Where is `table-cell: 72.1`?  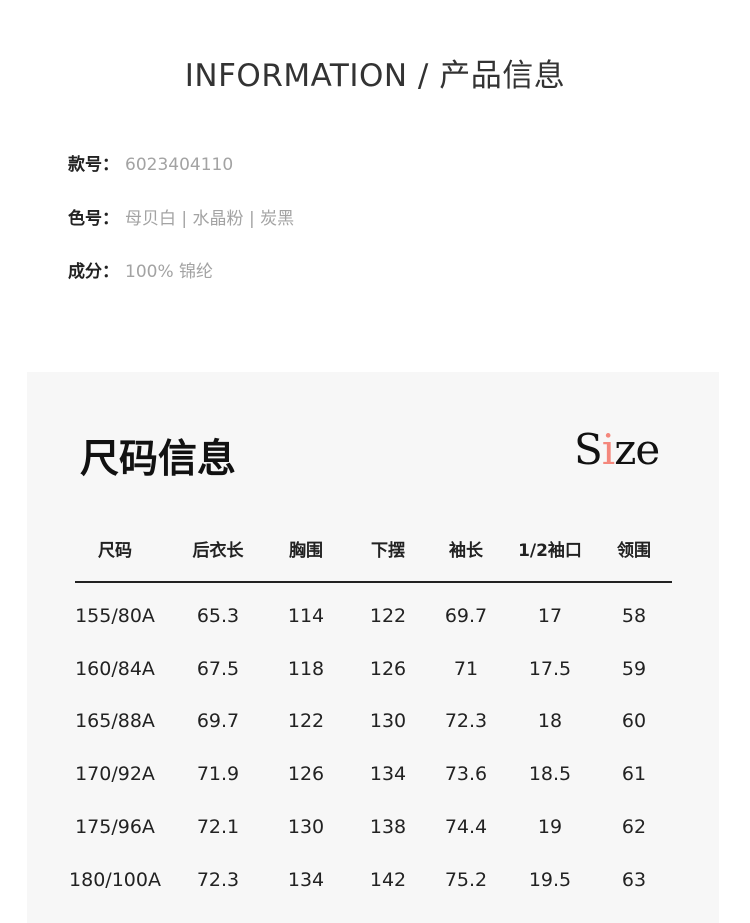 table-cell: 72.1 is located at coordinates (218, 826).